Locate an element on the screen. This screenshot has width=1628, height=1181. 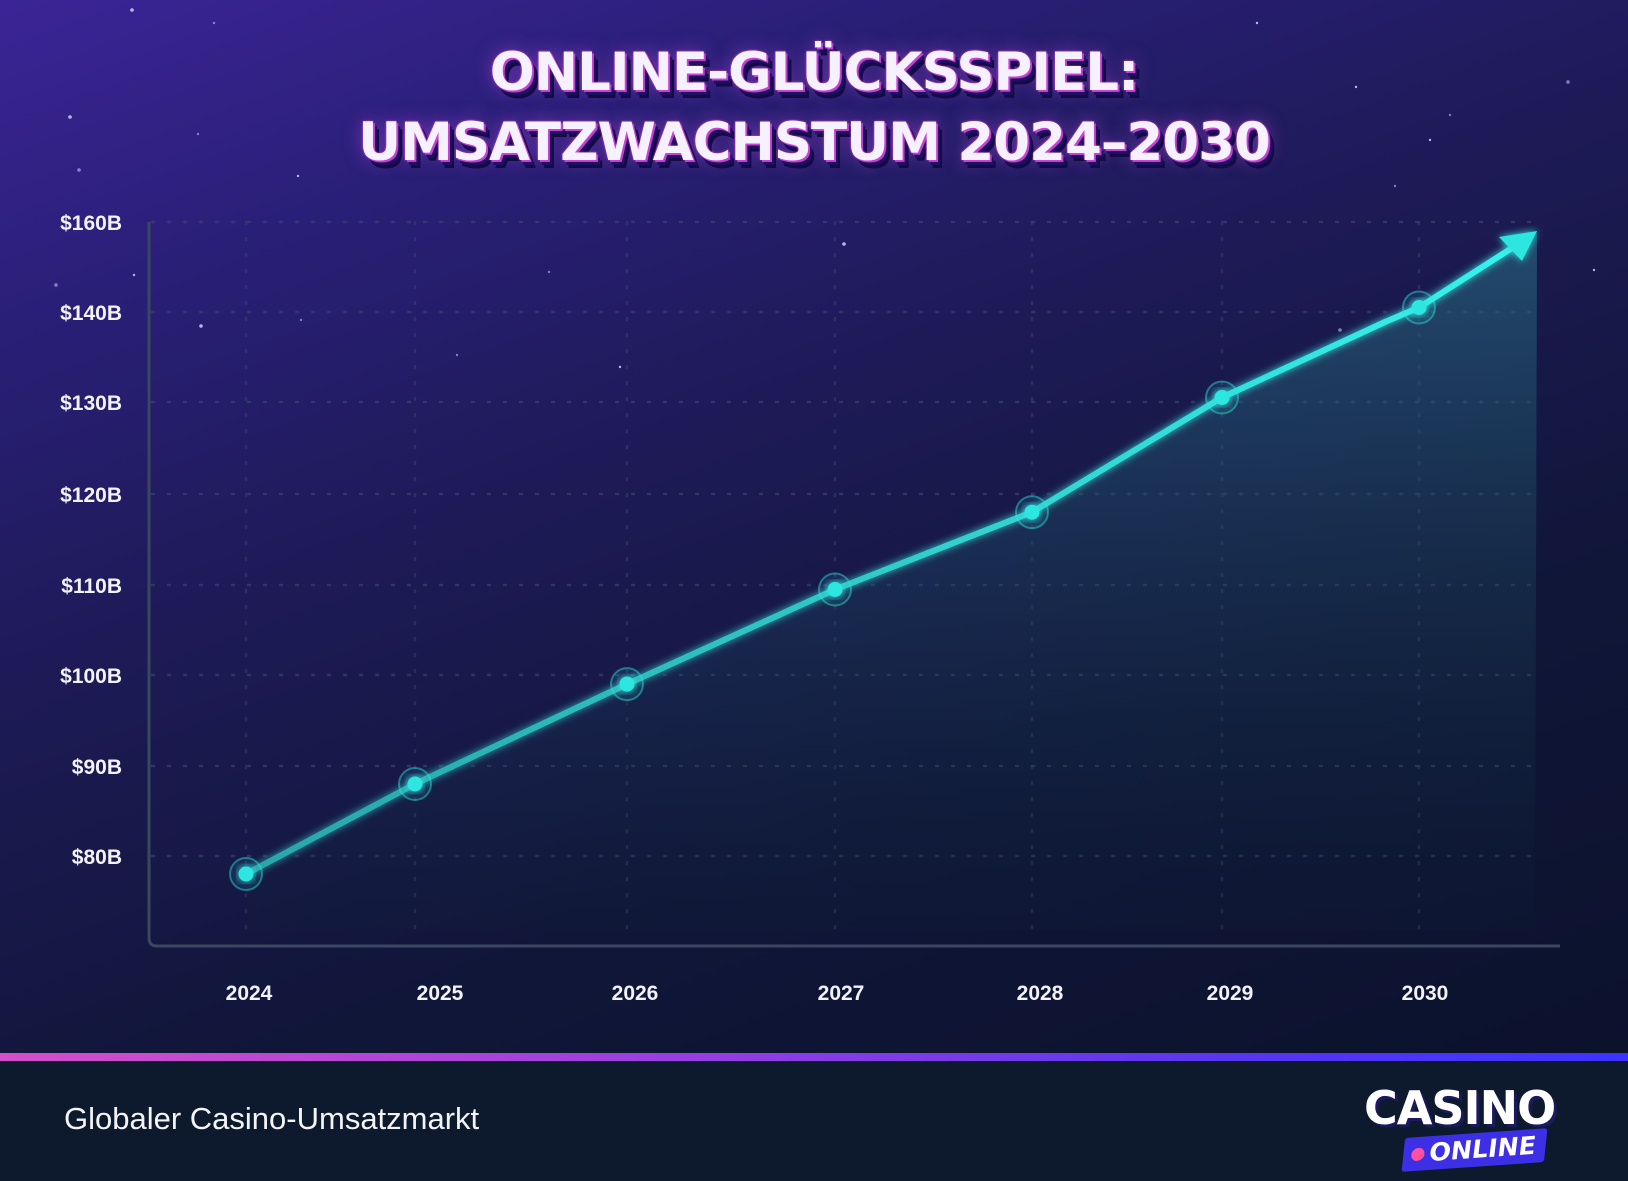
y-tick-label: $110B is located at coordinates (91, 586).